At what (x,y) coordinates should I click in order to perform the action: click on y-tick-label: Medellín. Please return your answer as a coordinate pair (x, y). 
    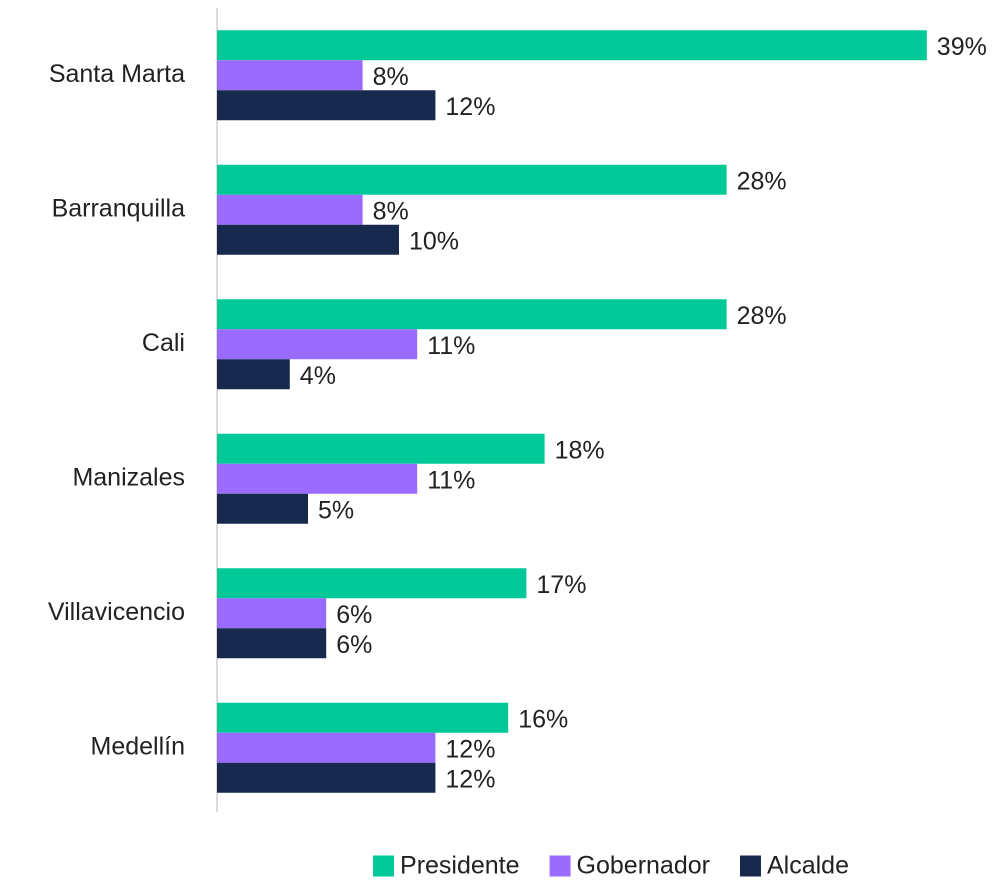
    Looking at the image, I should click on (138, 746).